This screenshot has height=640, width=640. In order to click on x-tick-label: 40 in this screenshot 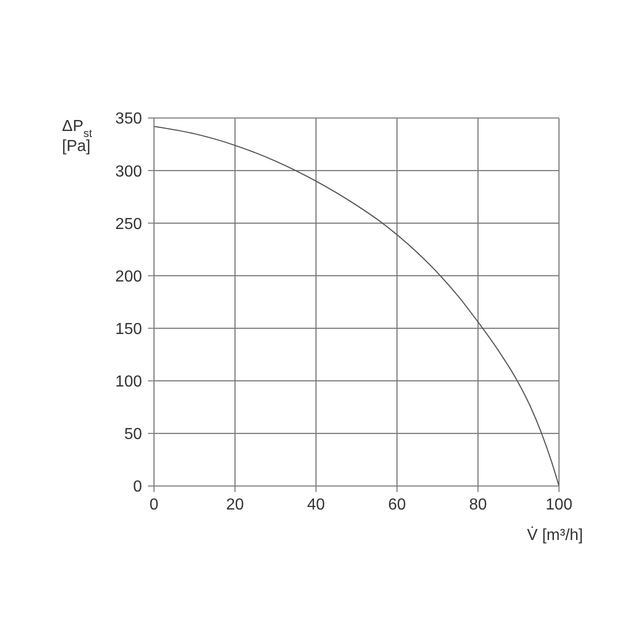, I will do `click(316, 505)`.